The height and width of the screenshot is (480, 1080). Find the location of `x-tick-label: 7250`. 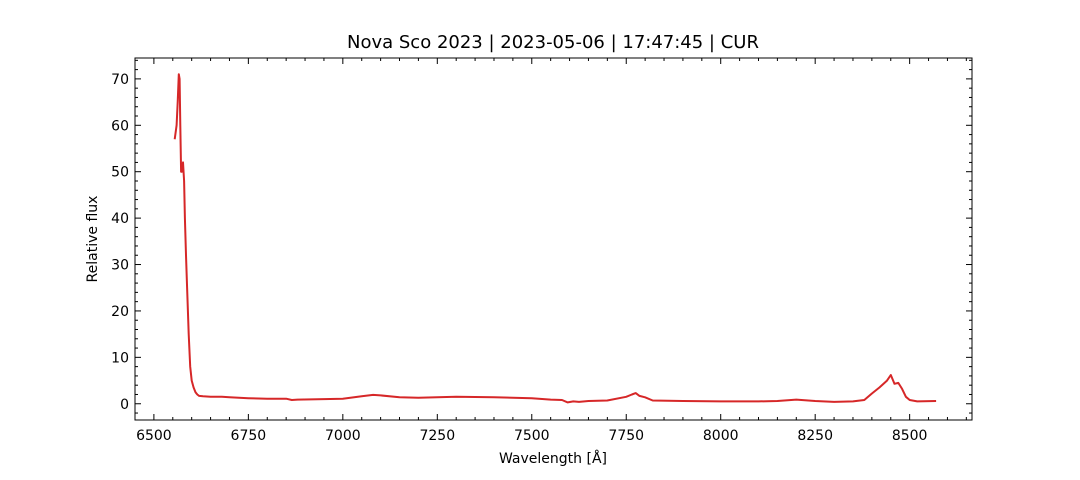

x-tick-label: 7250 is located at coordinates (437, 436).